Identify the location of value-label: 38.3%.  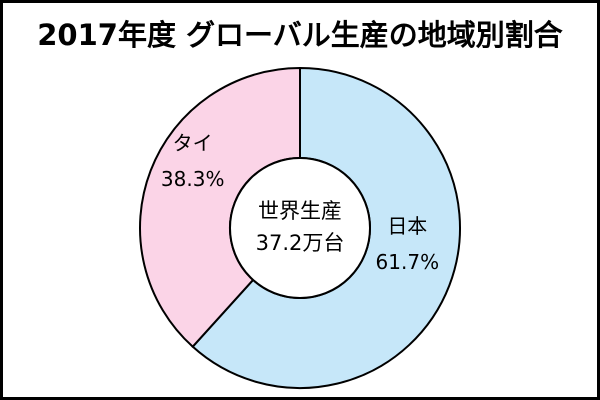
(193, 179).